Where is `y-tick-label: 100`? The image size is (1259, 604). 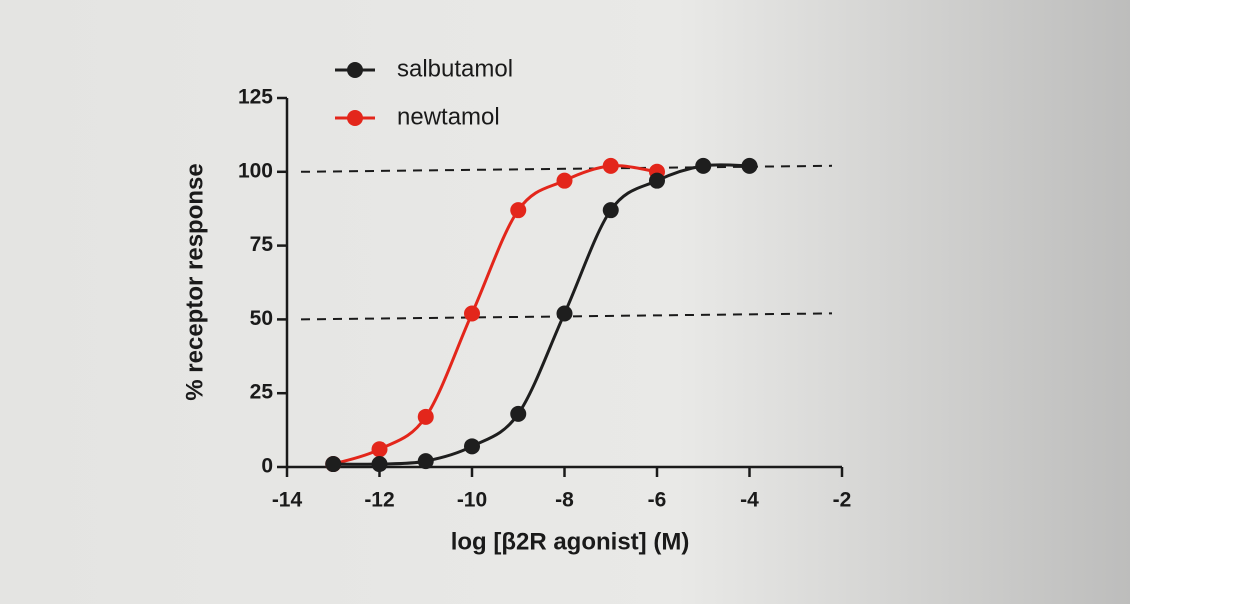 y-tick-label: 100 is located at coordinates (255, 170).